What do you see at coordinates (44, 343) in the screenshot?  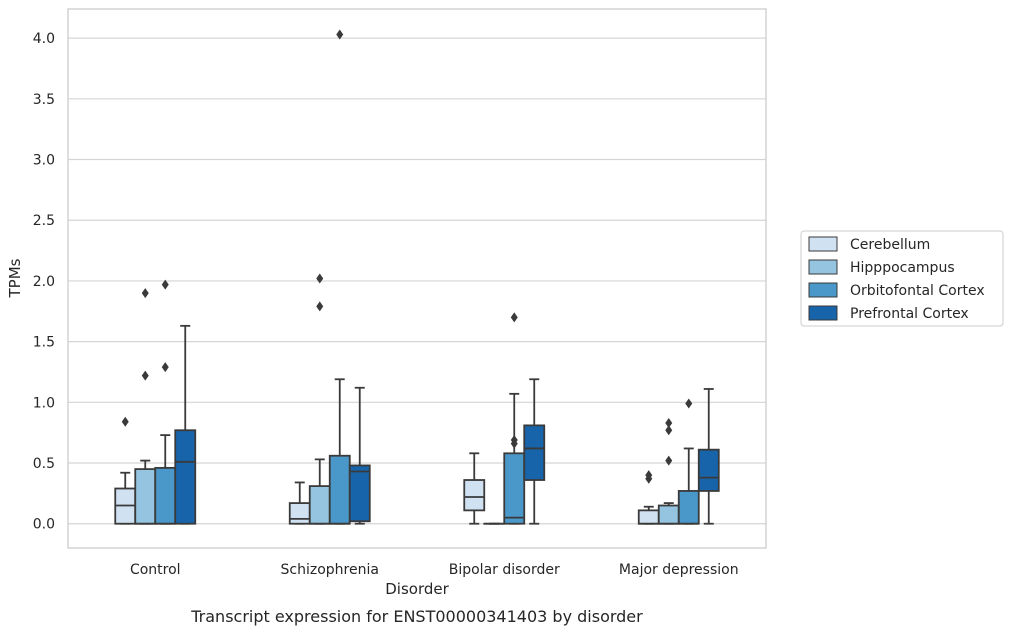 I see `y-tick-label: 1.5` at bounding box center [44, 343].